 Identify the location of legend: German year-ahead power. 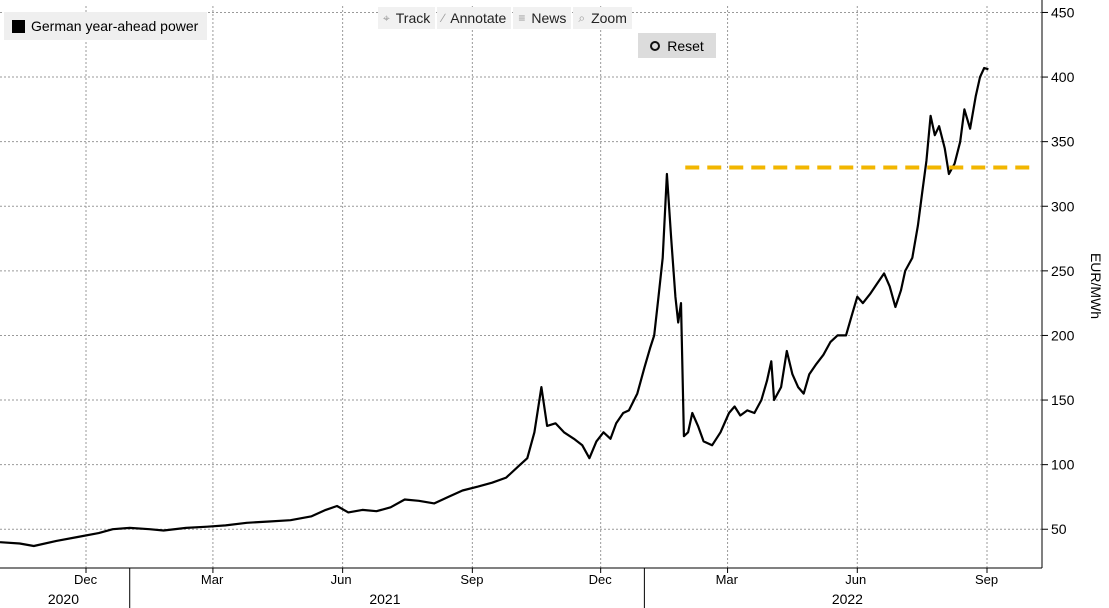
(106, 26).